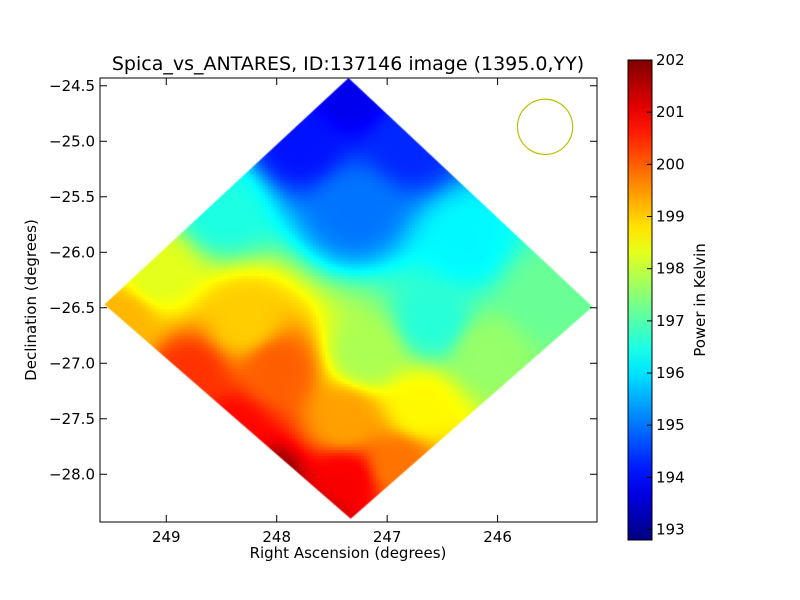  What do you see at coordinates (700, 300) in the screenshot?
I see `colorbar-label: Power in Kelvin` at bounding box center [700, 300].